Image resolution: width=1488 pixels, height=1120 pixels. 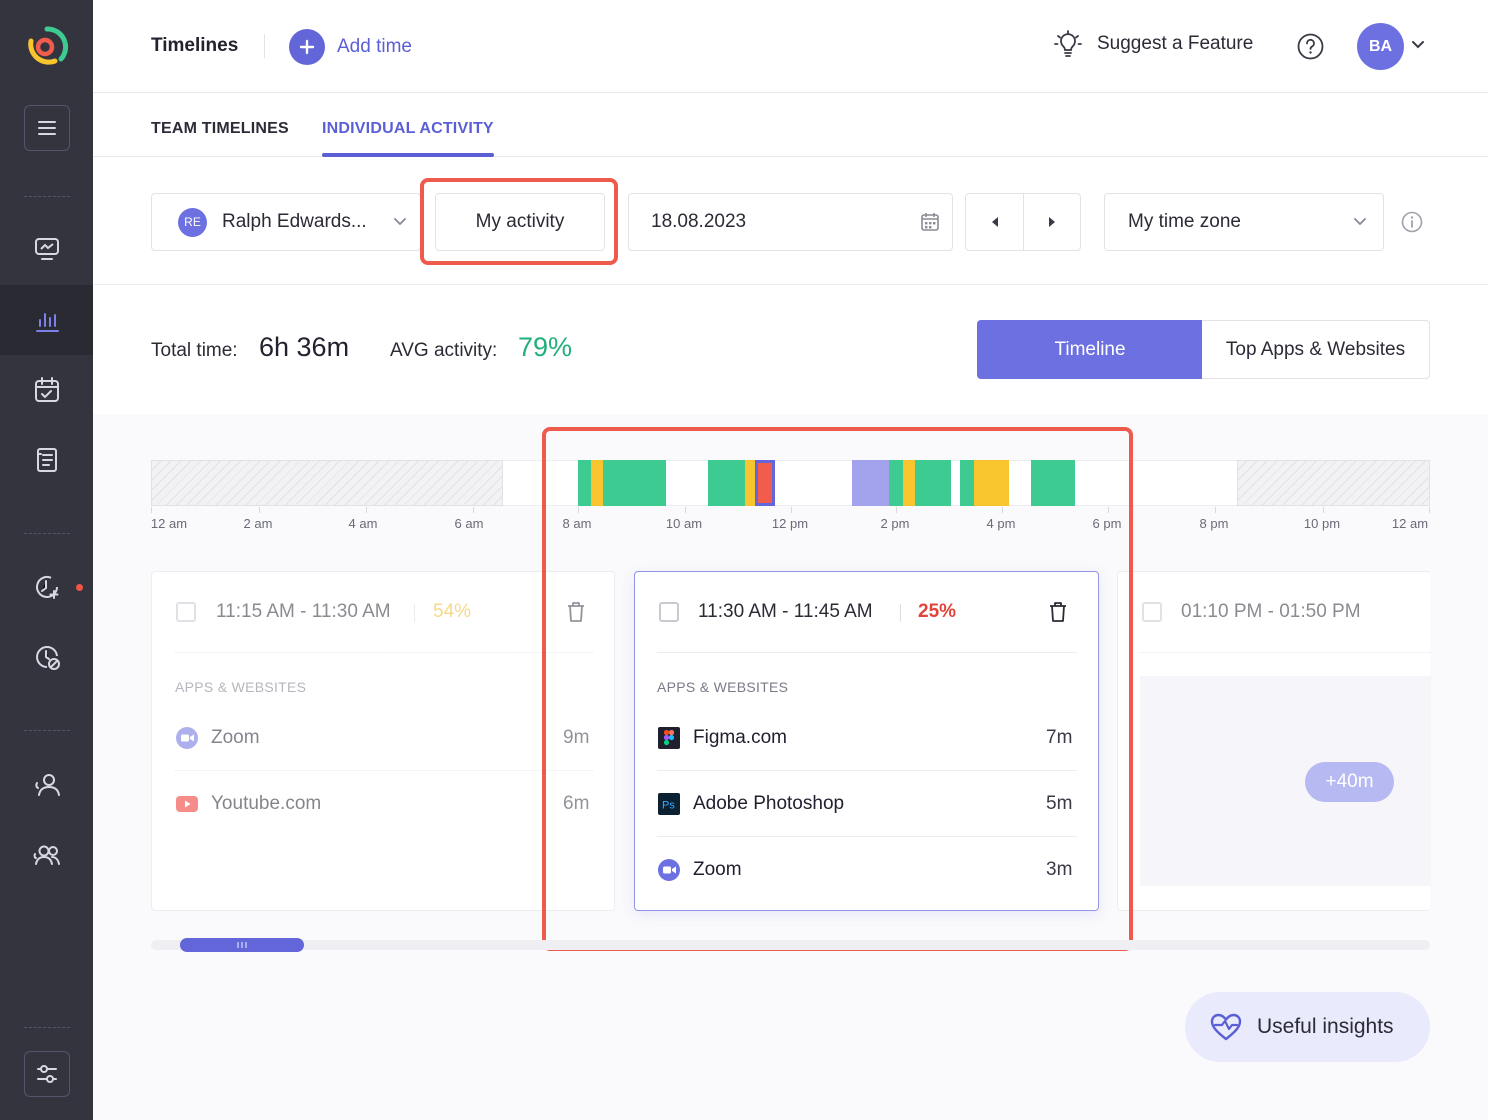 I want to click on top-header: Timelines Add time Suggest a Feature BA, so click(x=790, y=46).